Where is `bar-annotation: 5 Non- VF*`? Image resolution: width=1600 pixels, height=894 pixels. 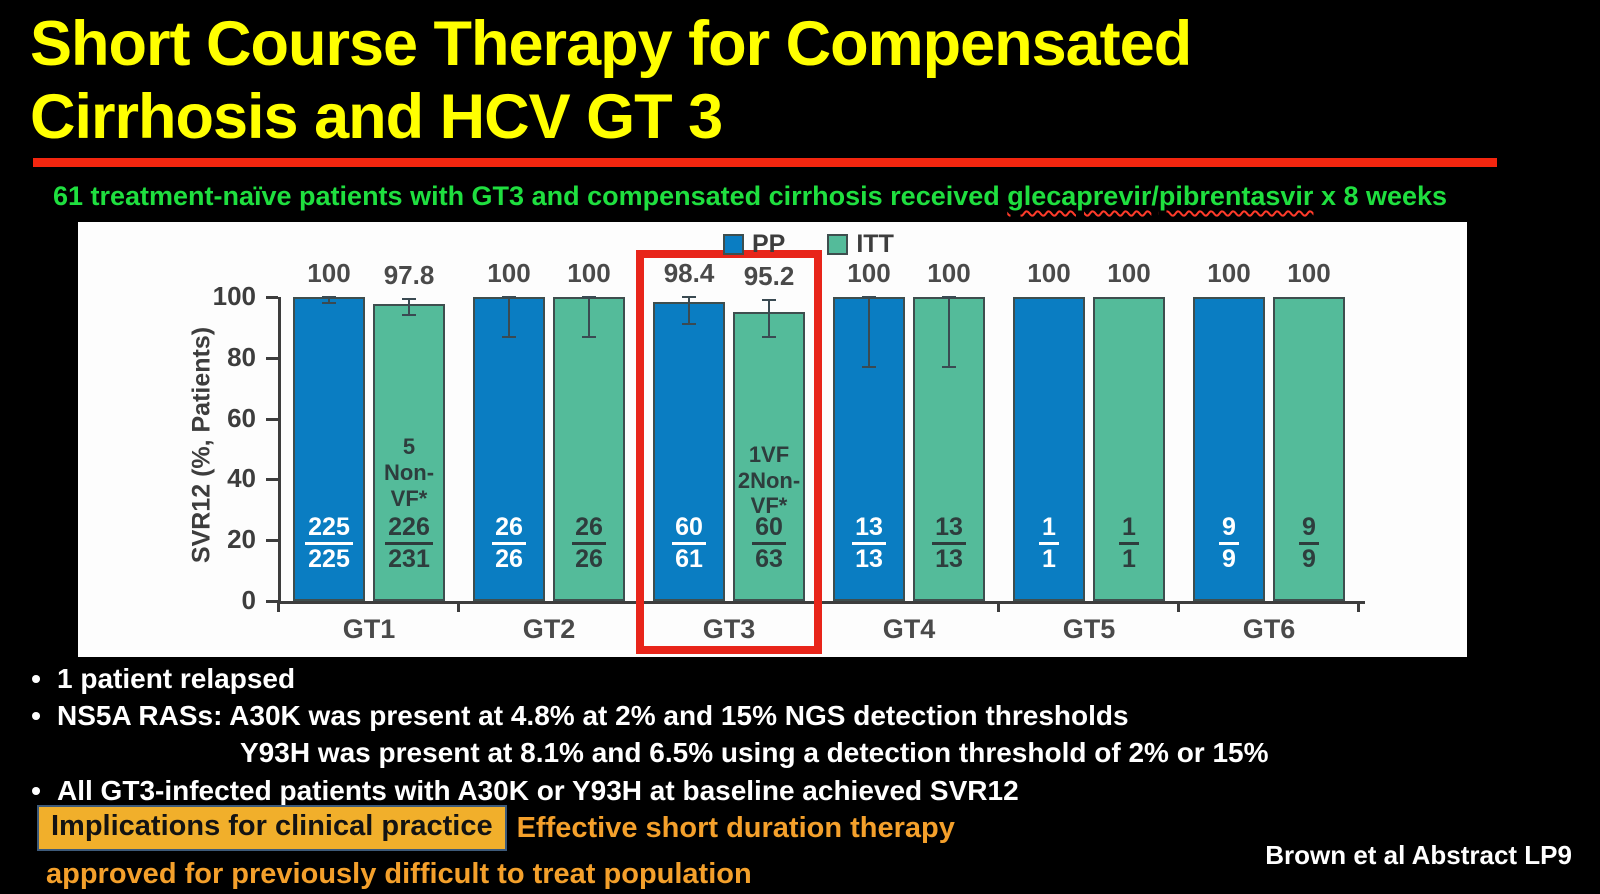 bar-annotation: 5 Non- VF* is located at coordinates (409, 472).